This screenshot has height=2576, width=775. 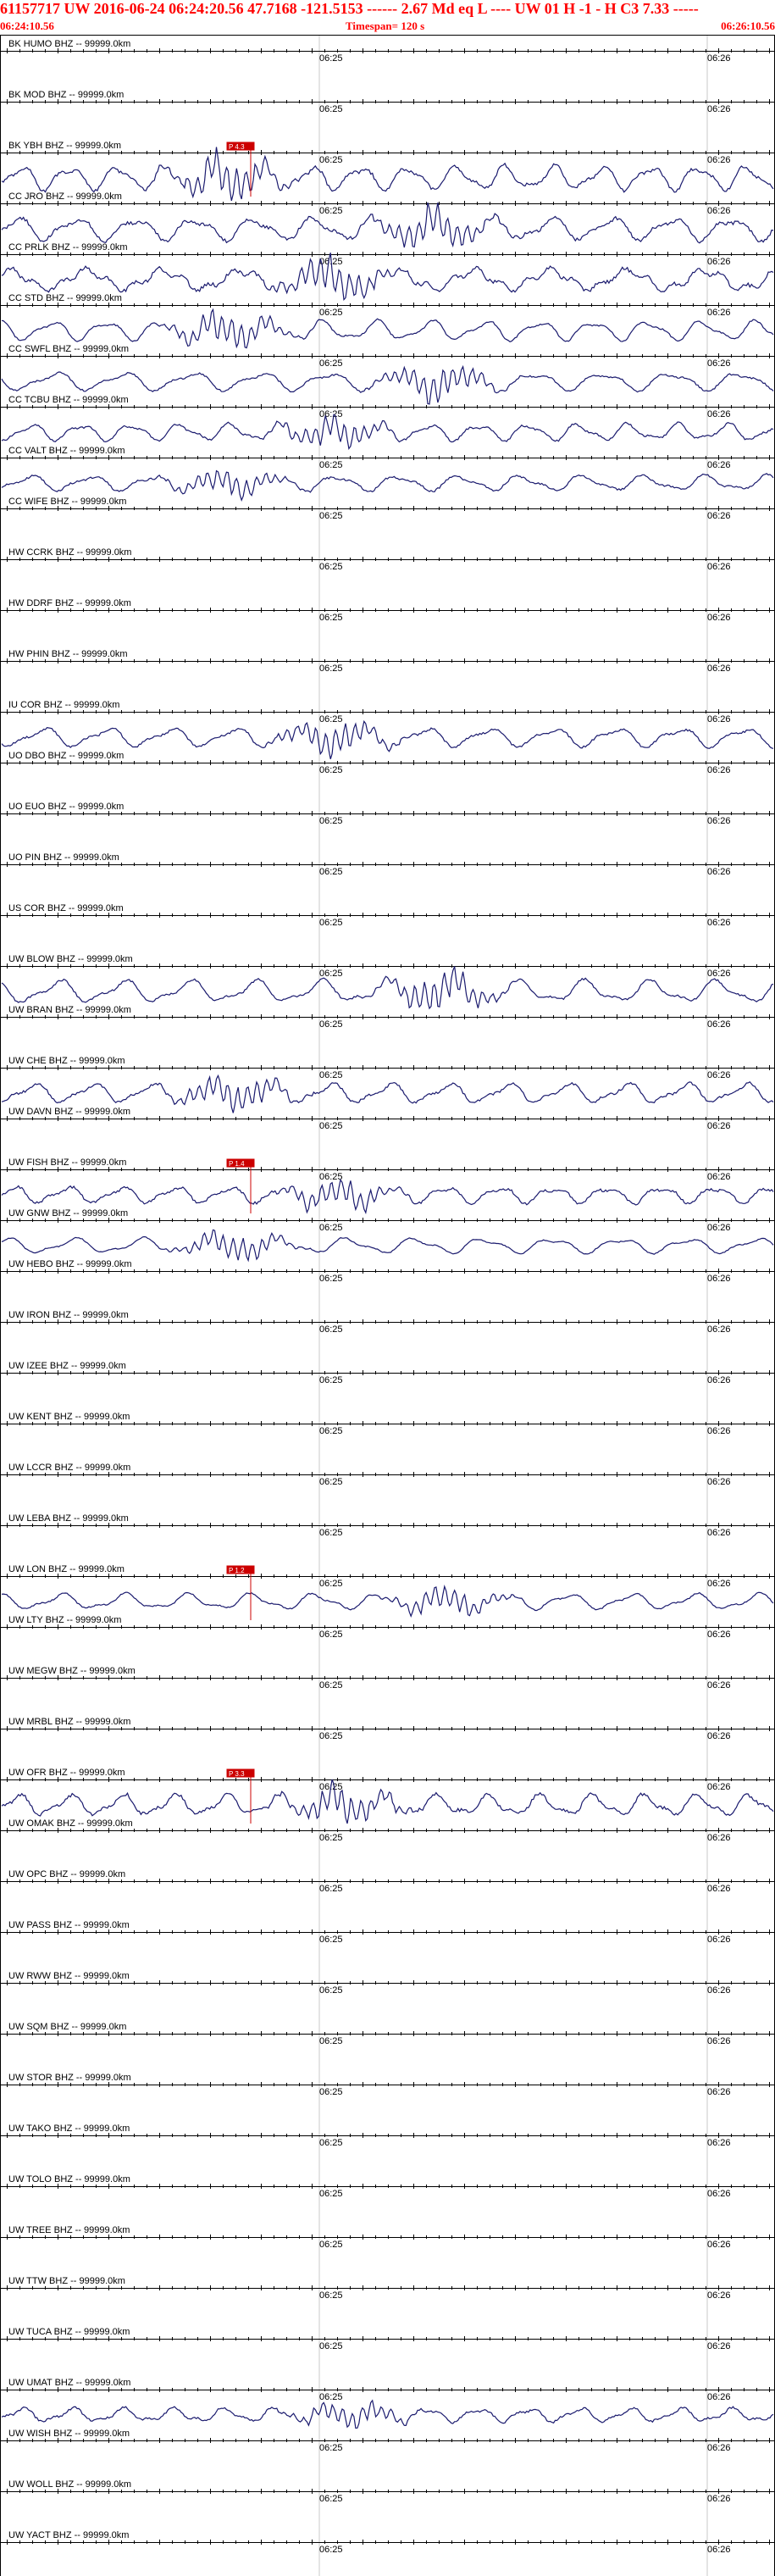 What do you see at coordinates (387, 559) in the screenshot?
I see `trace-row: 06:25 06:26 HW CCRK BHZ -- 99999.0km` at bounding box center [387, 559].